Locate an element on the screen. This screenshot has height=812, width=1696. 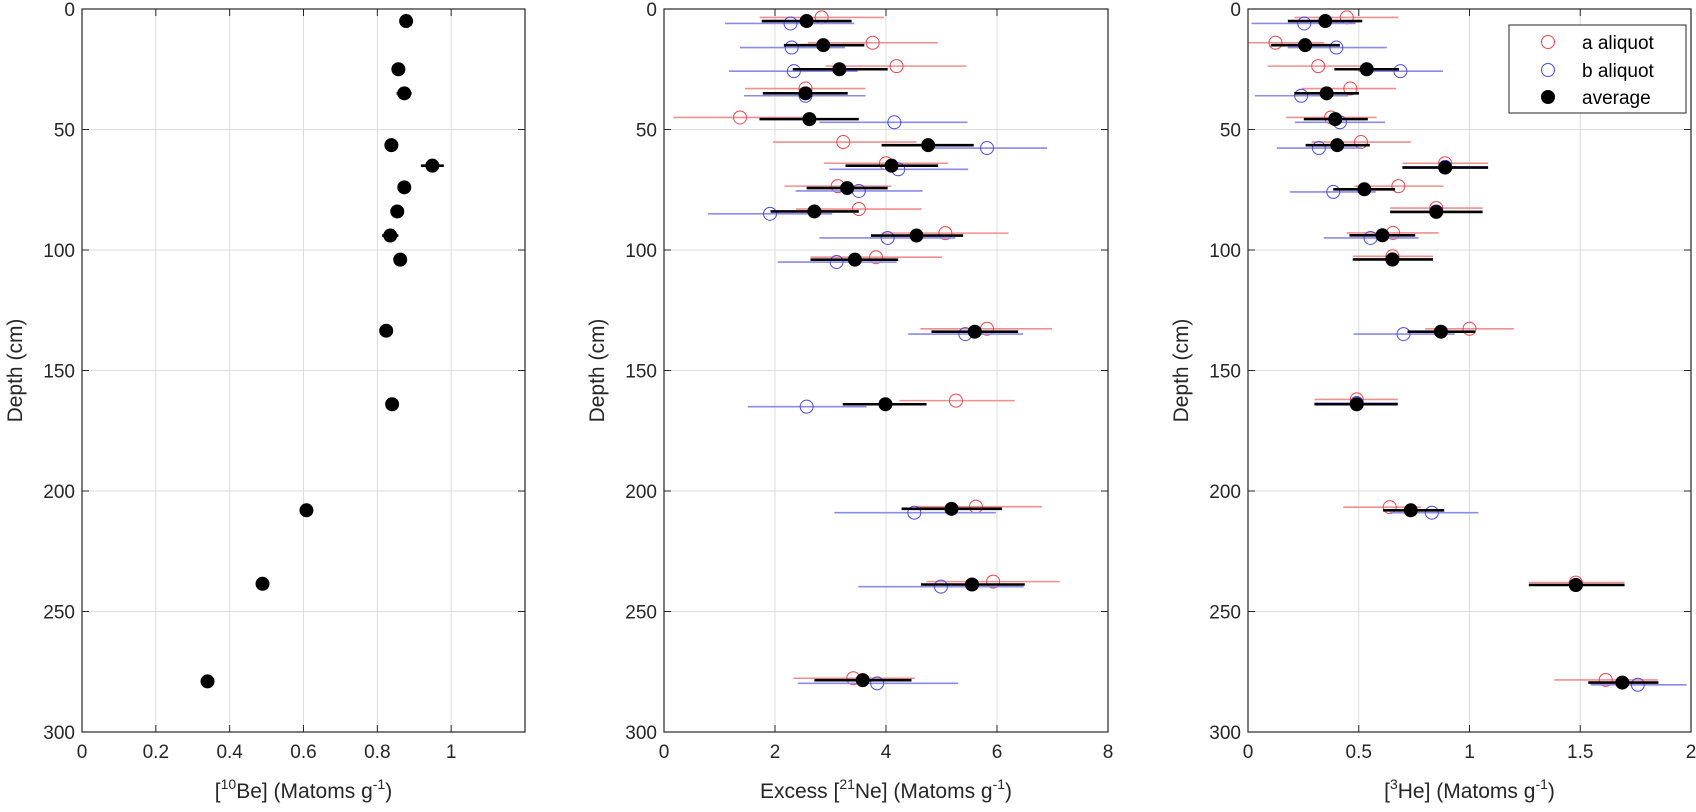
x-tick-label: 0.6 is located at coordinates (303, 752).